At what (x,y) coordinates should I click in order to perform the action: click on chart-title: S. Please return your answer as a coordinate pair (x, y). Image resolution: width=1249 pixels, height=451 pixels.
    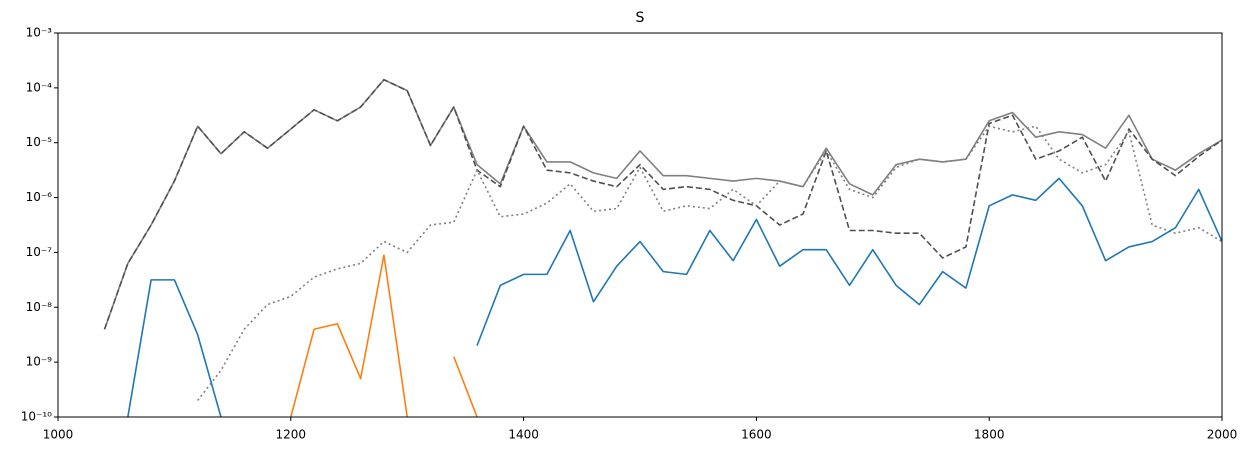
    Looking at the image, I should click on (640, 18).